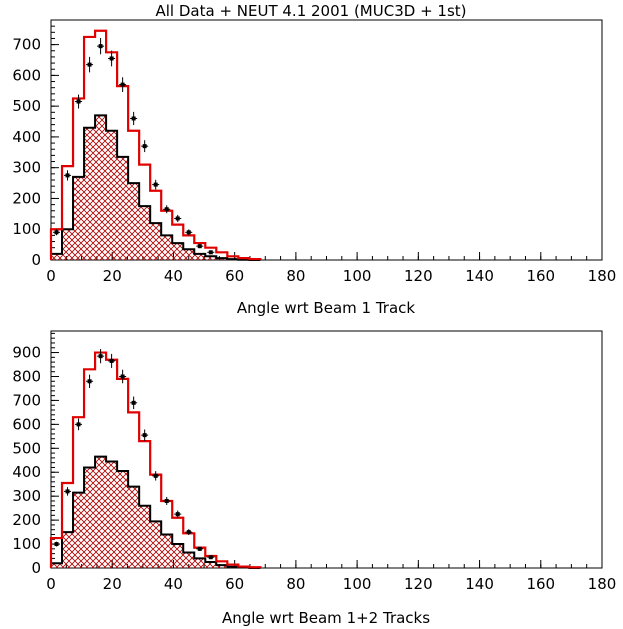 The height and width of the screenshot is (629, 623). Describe the element at coordinates (26, 376) in the screenshot. I see `y-tick-label: 800` at that location.